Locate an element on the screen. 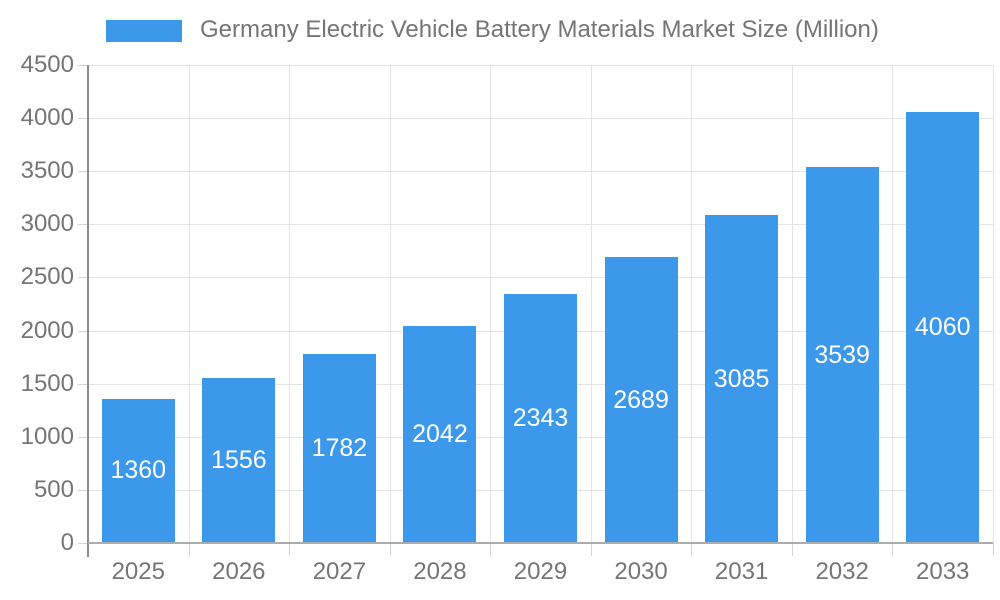  bar-value-label: 3085 is located at coordinates (741, 378).